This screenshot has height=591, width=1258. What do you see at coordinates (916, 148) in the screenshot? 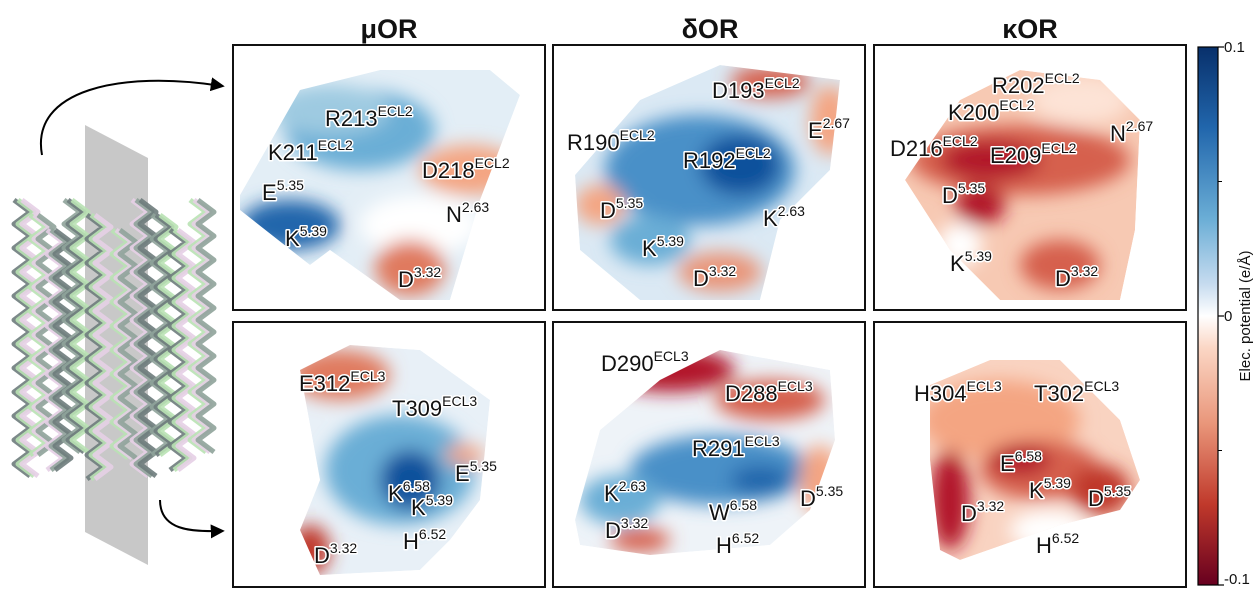
I see `residue-name: D216` at bounding box center [916, 148].